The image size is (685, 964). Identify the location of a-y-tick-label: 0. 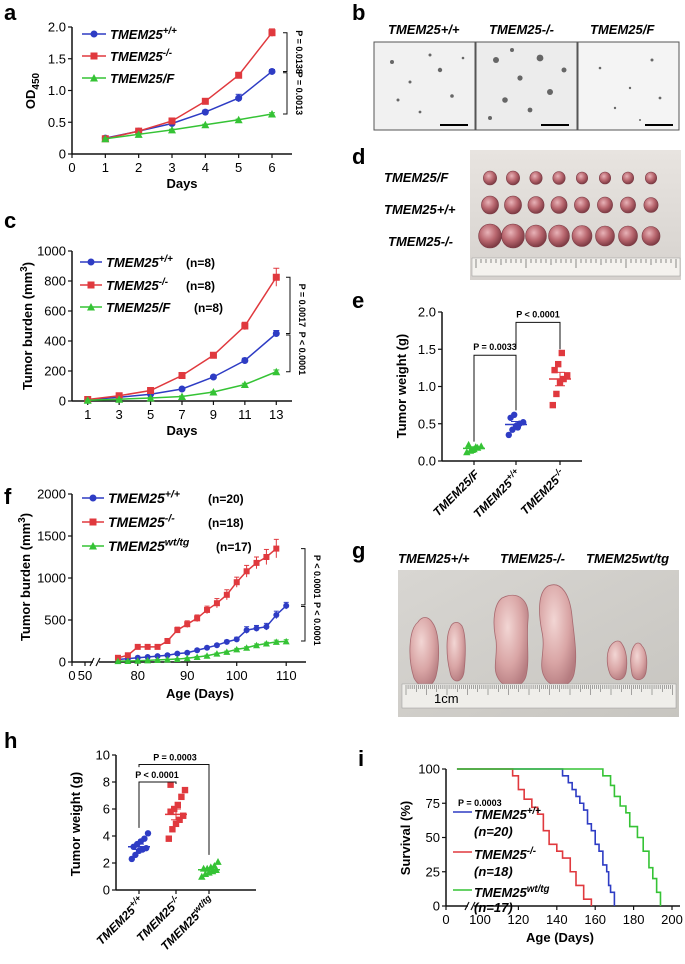
(62, 154).